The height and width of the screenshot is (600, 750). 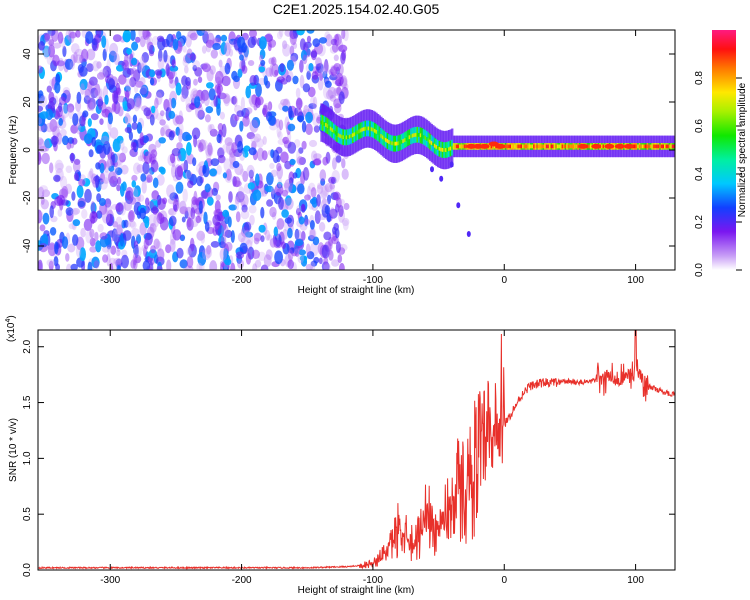 What do you see at coordinates (27, 514) in the screenshot?
I see `y-tick-label: 0.5` at bounding box center [27, 514].